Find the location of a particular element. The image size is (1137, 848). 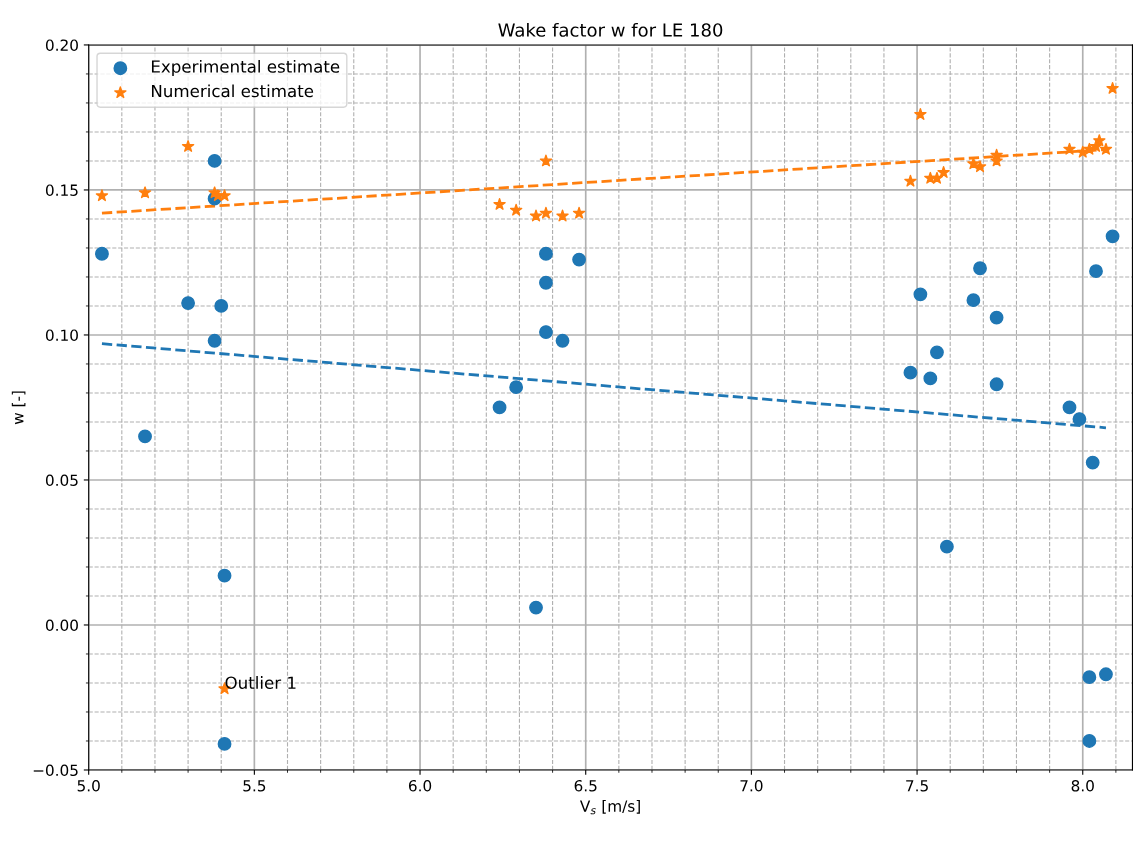

annotation: Outlier 1 is located at coordinates (260, 683).